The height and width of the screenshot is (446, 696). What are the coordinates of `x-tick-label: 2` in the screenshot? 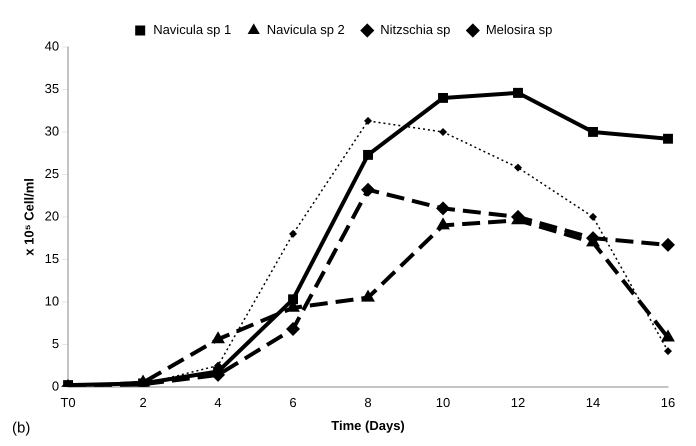 It's located at (143, 402).